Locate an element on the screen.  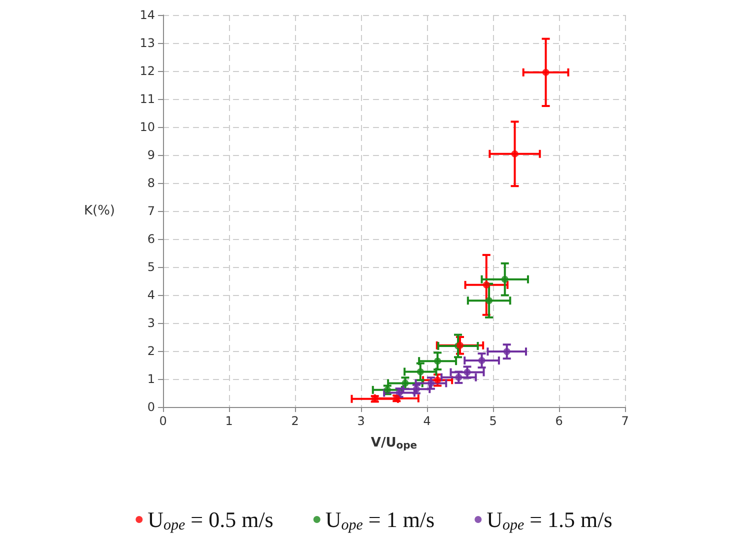
y-tick-label: 13 is located at coordinates (147, 43).